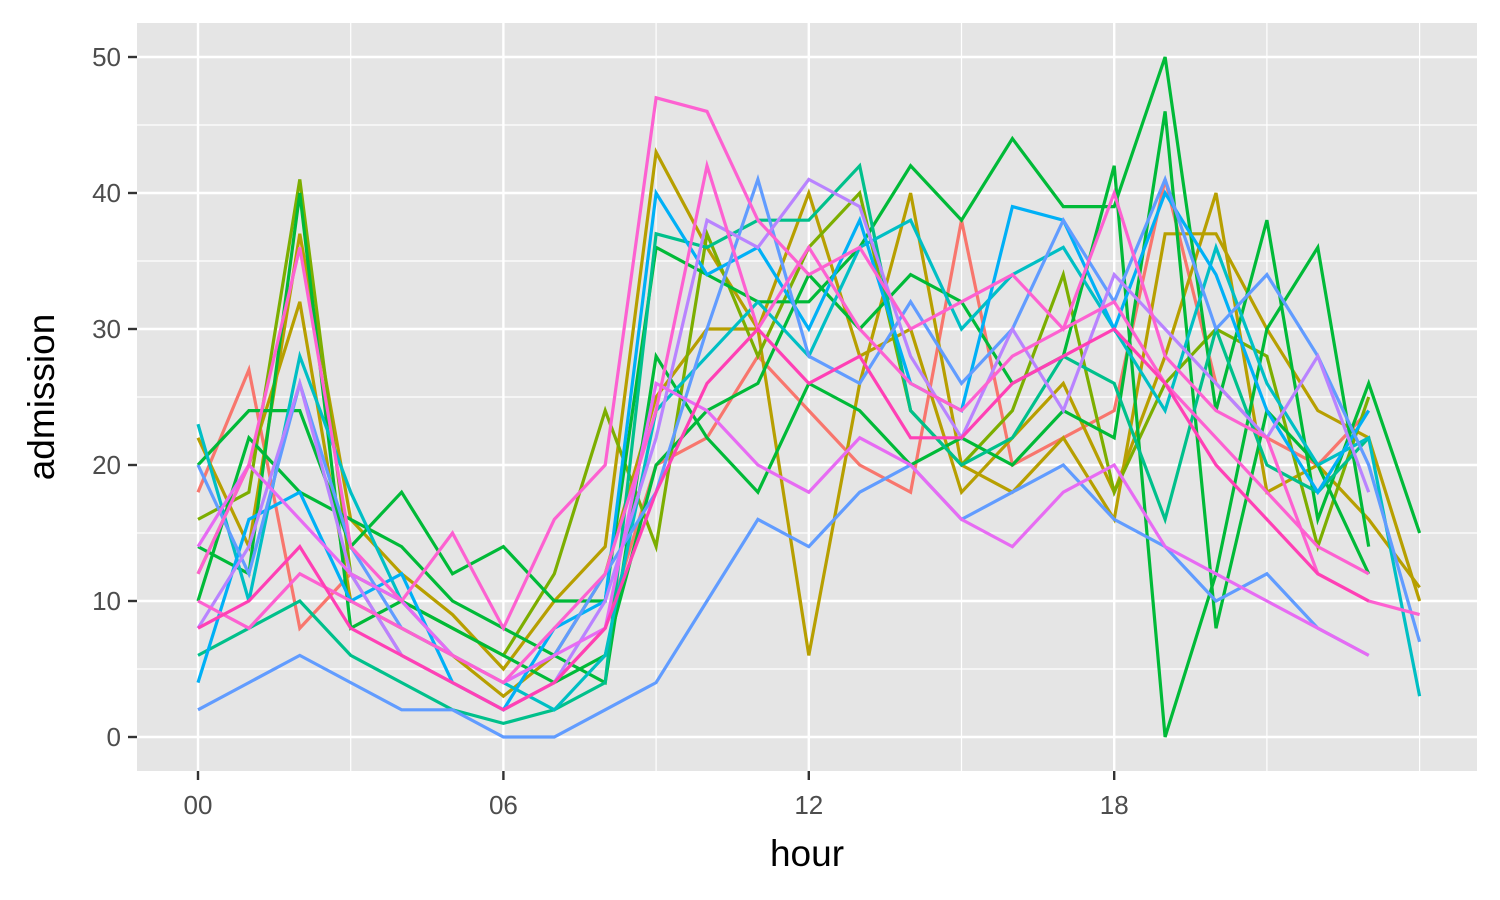  Describe the element at coordinates (1114, 805) in the screenshot. I see `x-tick-label: 18` at that location.